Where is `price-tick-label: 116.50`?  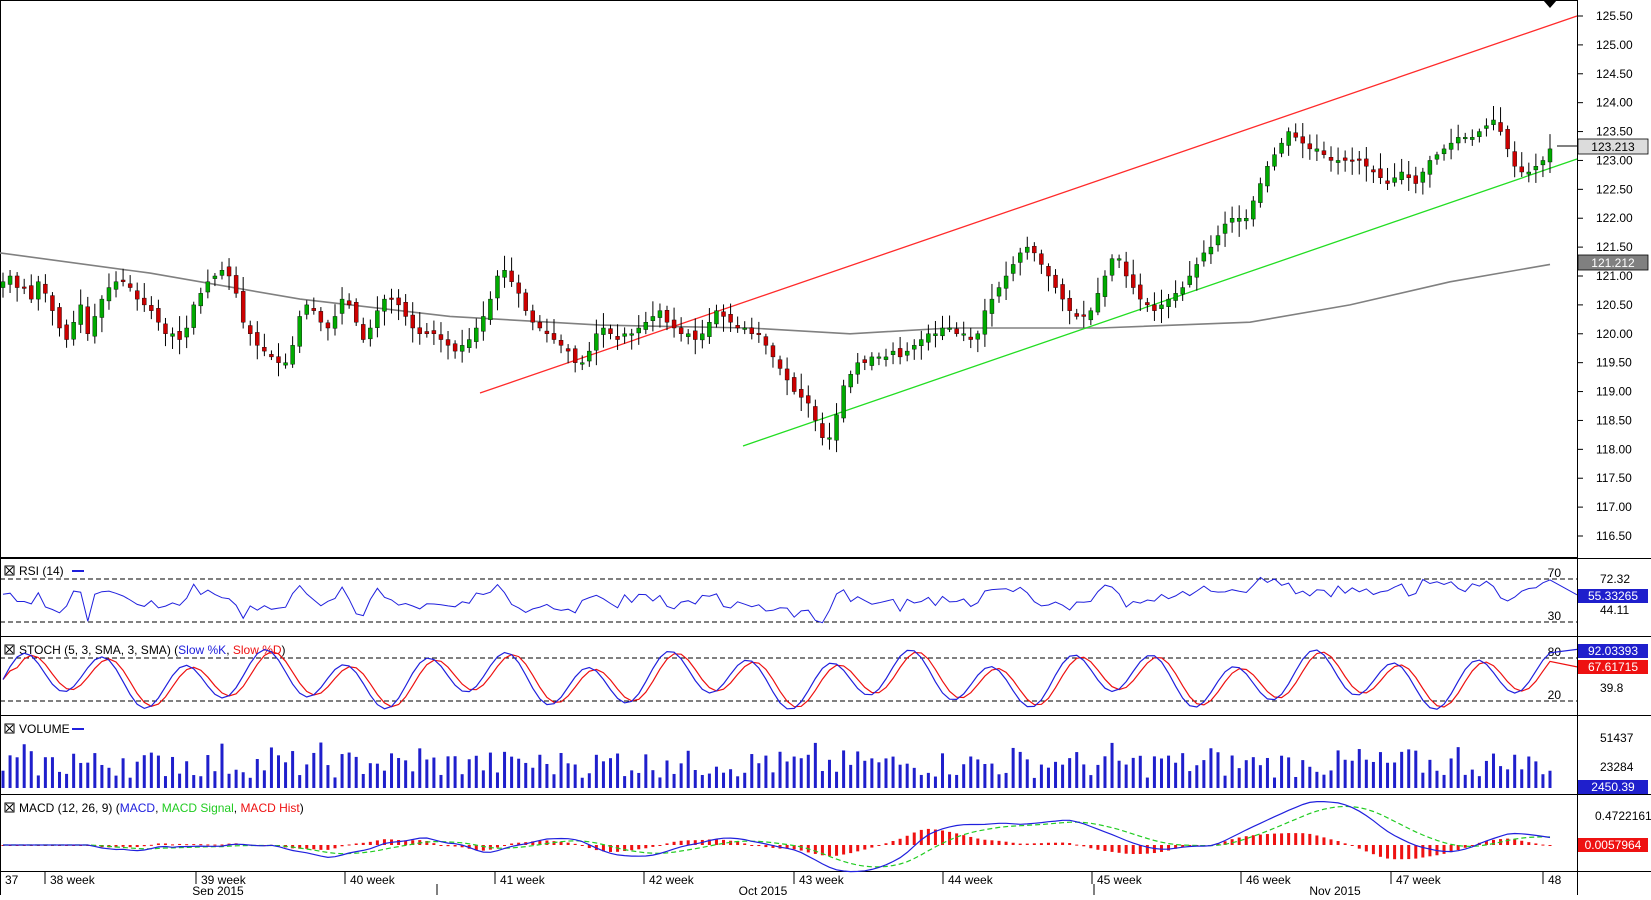
price-tick-label: 116.50 is located at coordinates (1614, 536).